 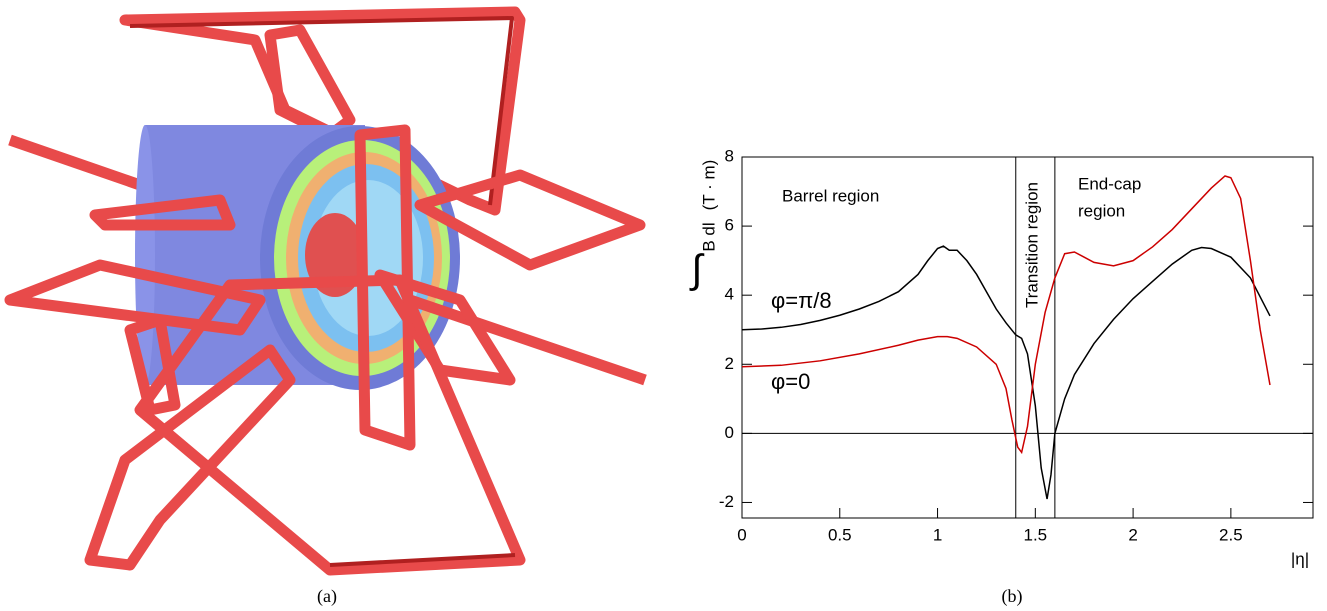 What do you see at coordinates (801, 300) in the screenshot?
I see `series-label: φ=π/8` at bounding box center [801, 300].